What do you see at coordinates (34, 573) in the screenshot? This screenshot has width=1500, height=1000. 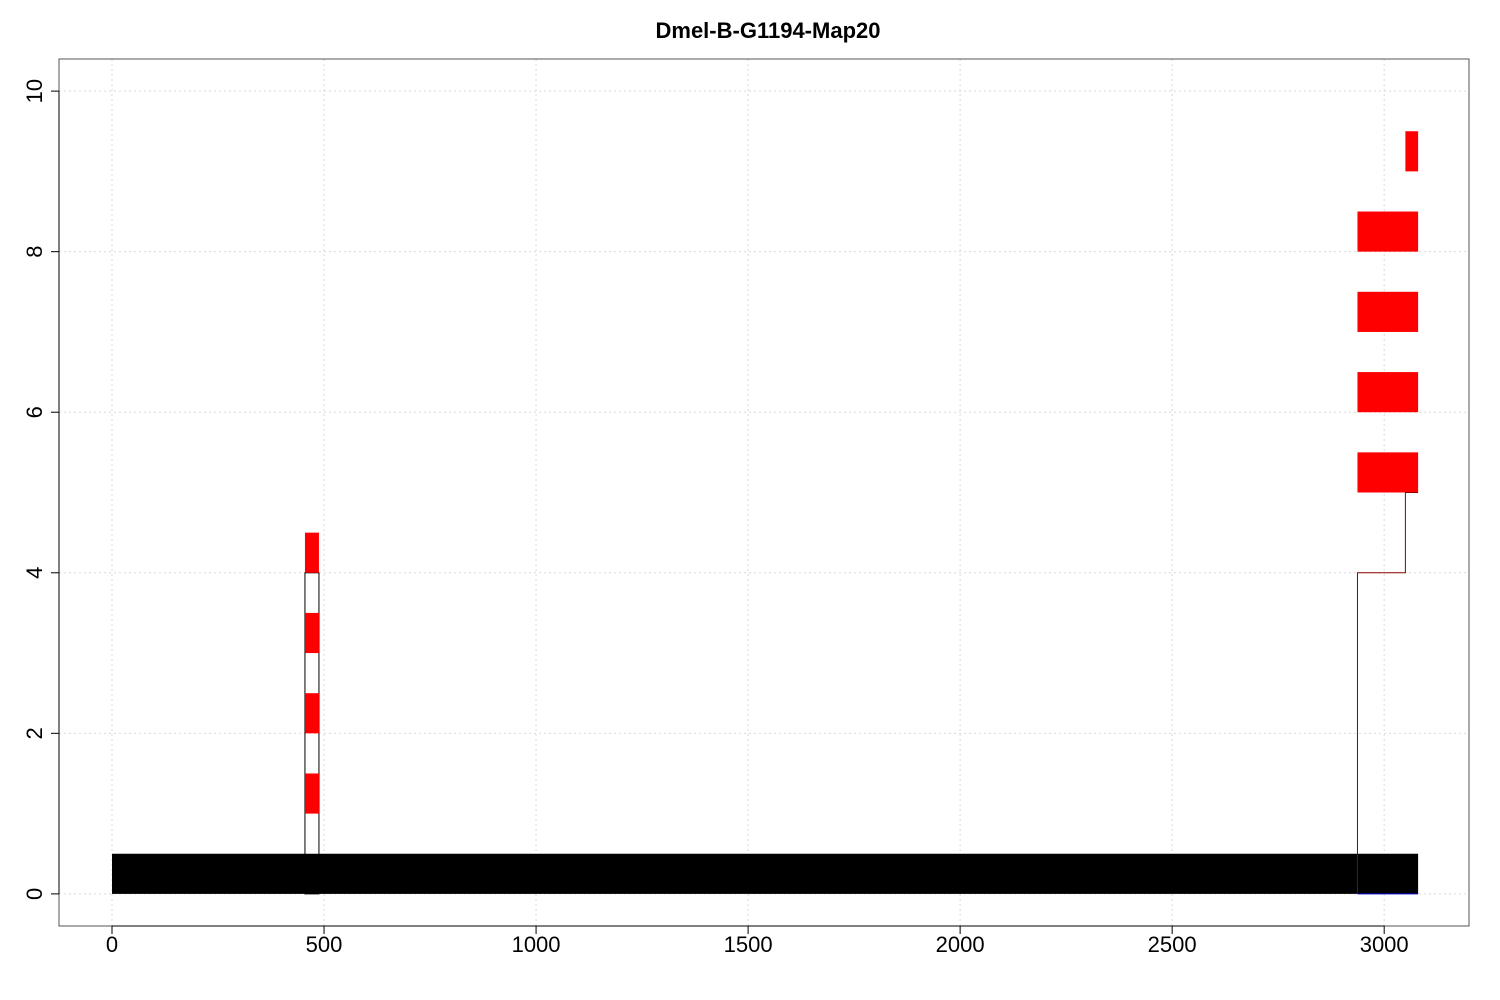 I see `y-tick-label: 4` at bounding box center [34, 573].